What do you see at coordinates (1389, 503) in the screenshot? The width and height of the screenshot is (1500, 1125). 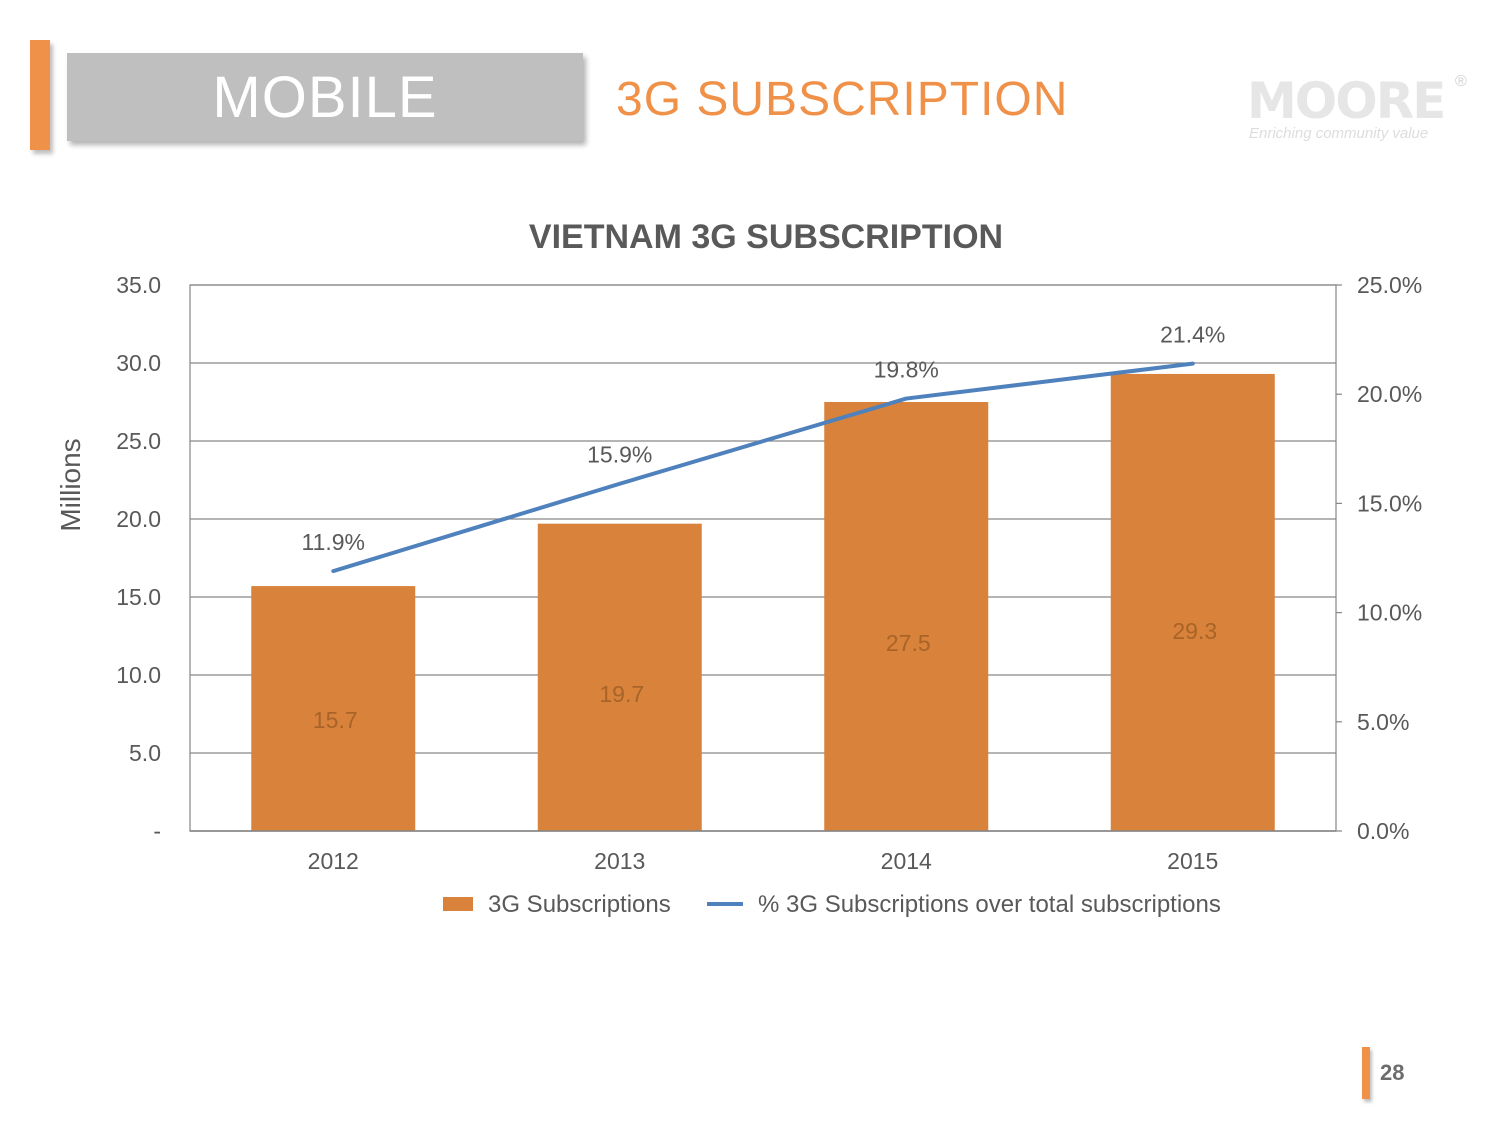 I see `y2-tick-label: 15.0%` at bounding box center [1389, 503].